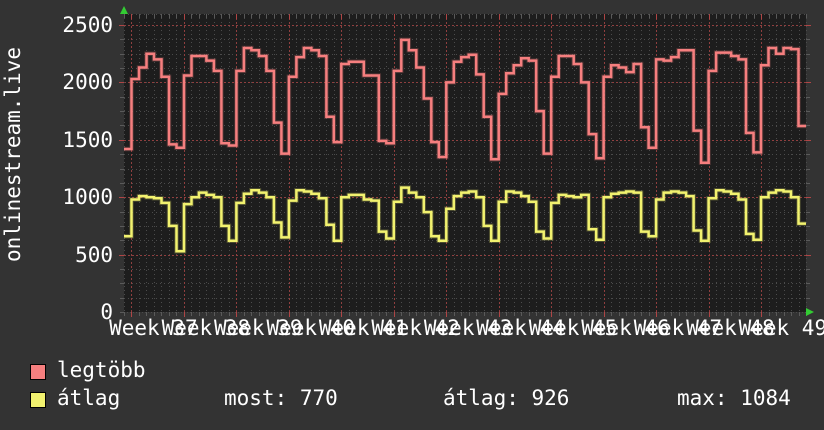 The image size is (824, 430). Describe the element at coordinates (506, 398) in the screenshot. I see `stat-average: átlag: 926` at that location.